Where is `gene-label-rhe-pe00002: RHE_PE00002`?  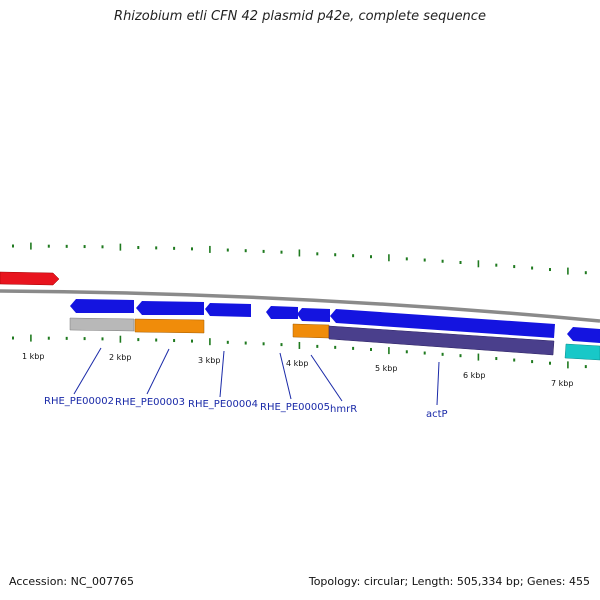
gene-label-rhe-pe00002: RHE_PE00002 is located at coordinates (79, 401).